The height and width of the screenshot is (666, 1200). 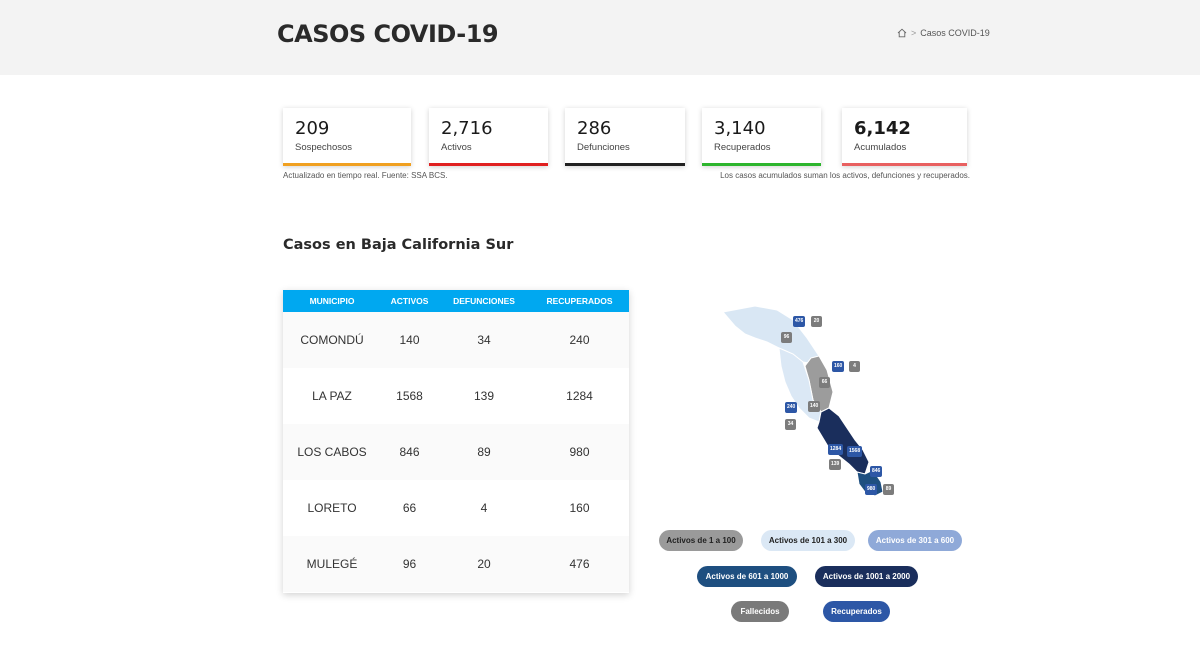 What do you see at coordinates (579, 340) in the screenshot?
I see `cell-recuperados: 240` at bounding box center [579, 340].